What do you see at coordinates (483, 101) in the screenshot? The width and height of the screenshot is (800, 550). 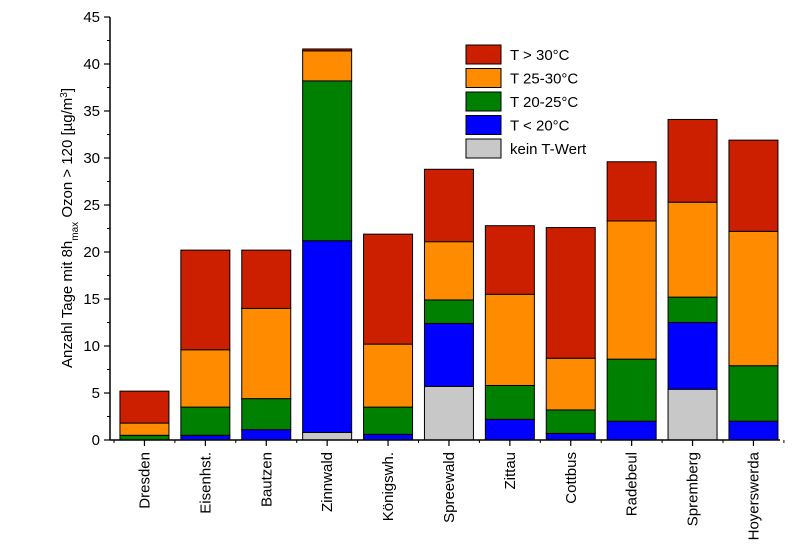 I see `legend-swatch-t-20-25-c` at bounding box center [483, 101].